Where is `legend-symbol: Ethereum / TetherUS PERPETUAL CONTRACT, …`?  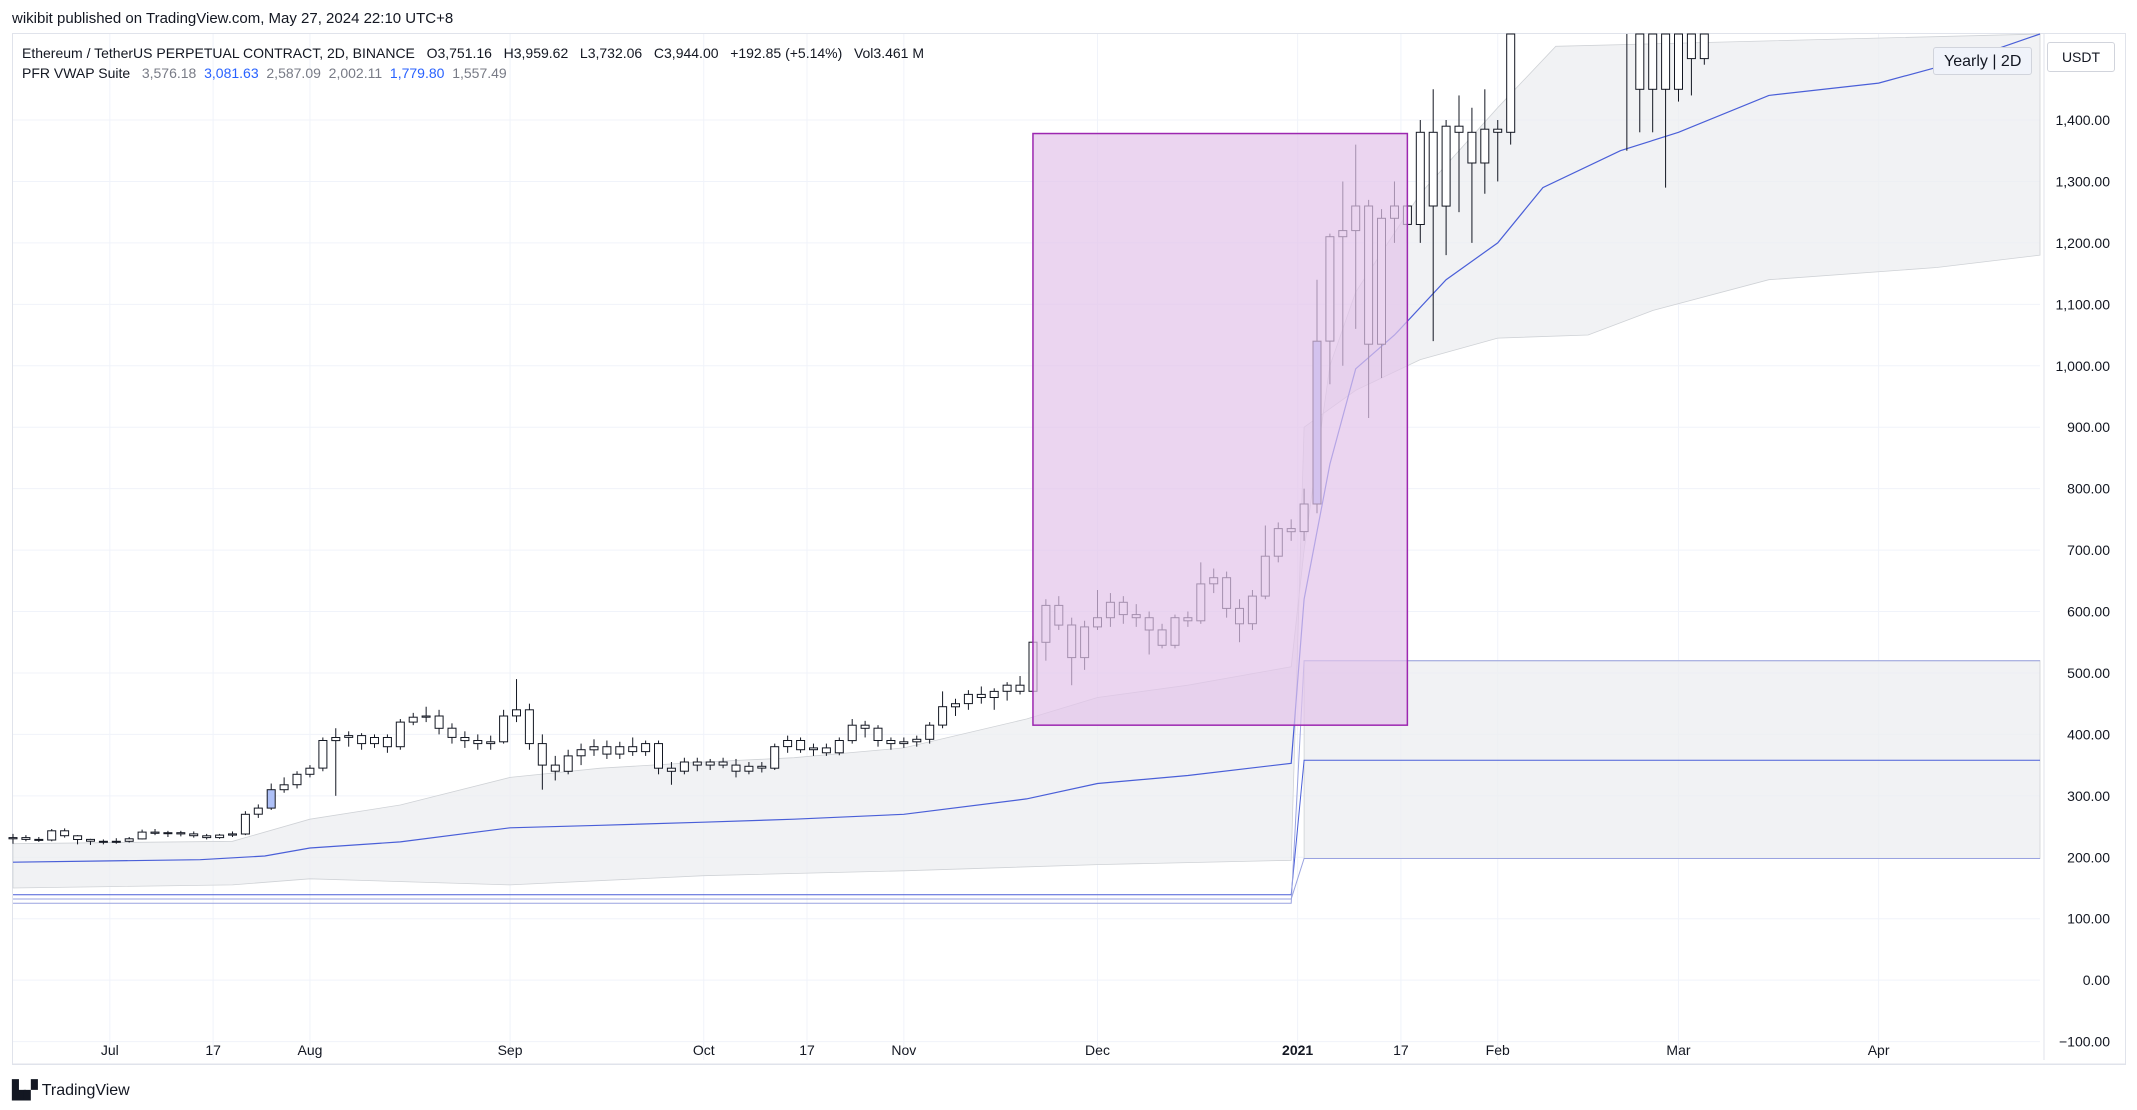 legend-symbol: Ethereum / TetherUS PERPETUAL CONTRACT, … is located at coordinates (218, 53).